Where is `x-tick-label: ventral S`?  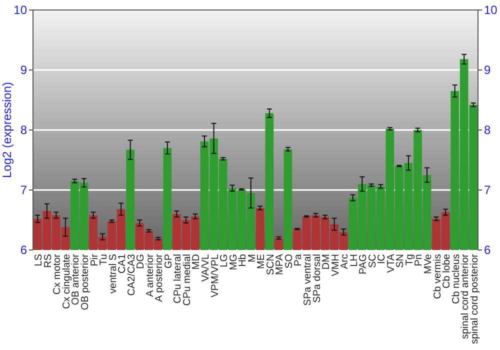
x-tick-label: ventral S is located at coordinates (113, 274).